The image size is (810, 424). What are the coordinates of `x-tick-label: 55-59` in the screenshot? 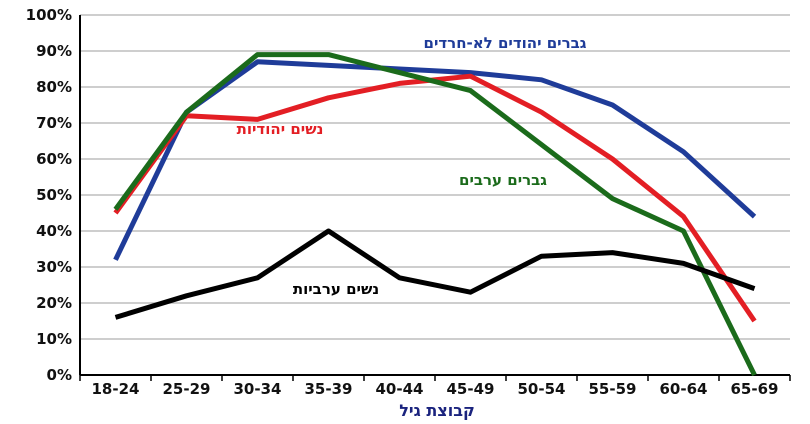 It's located at (613, 389).